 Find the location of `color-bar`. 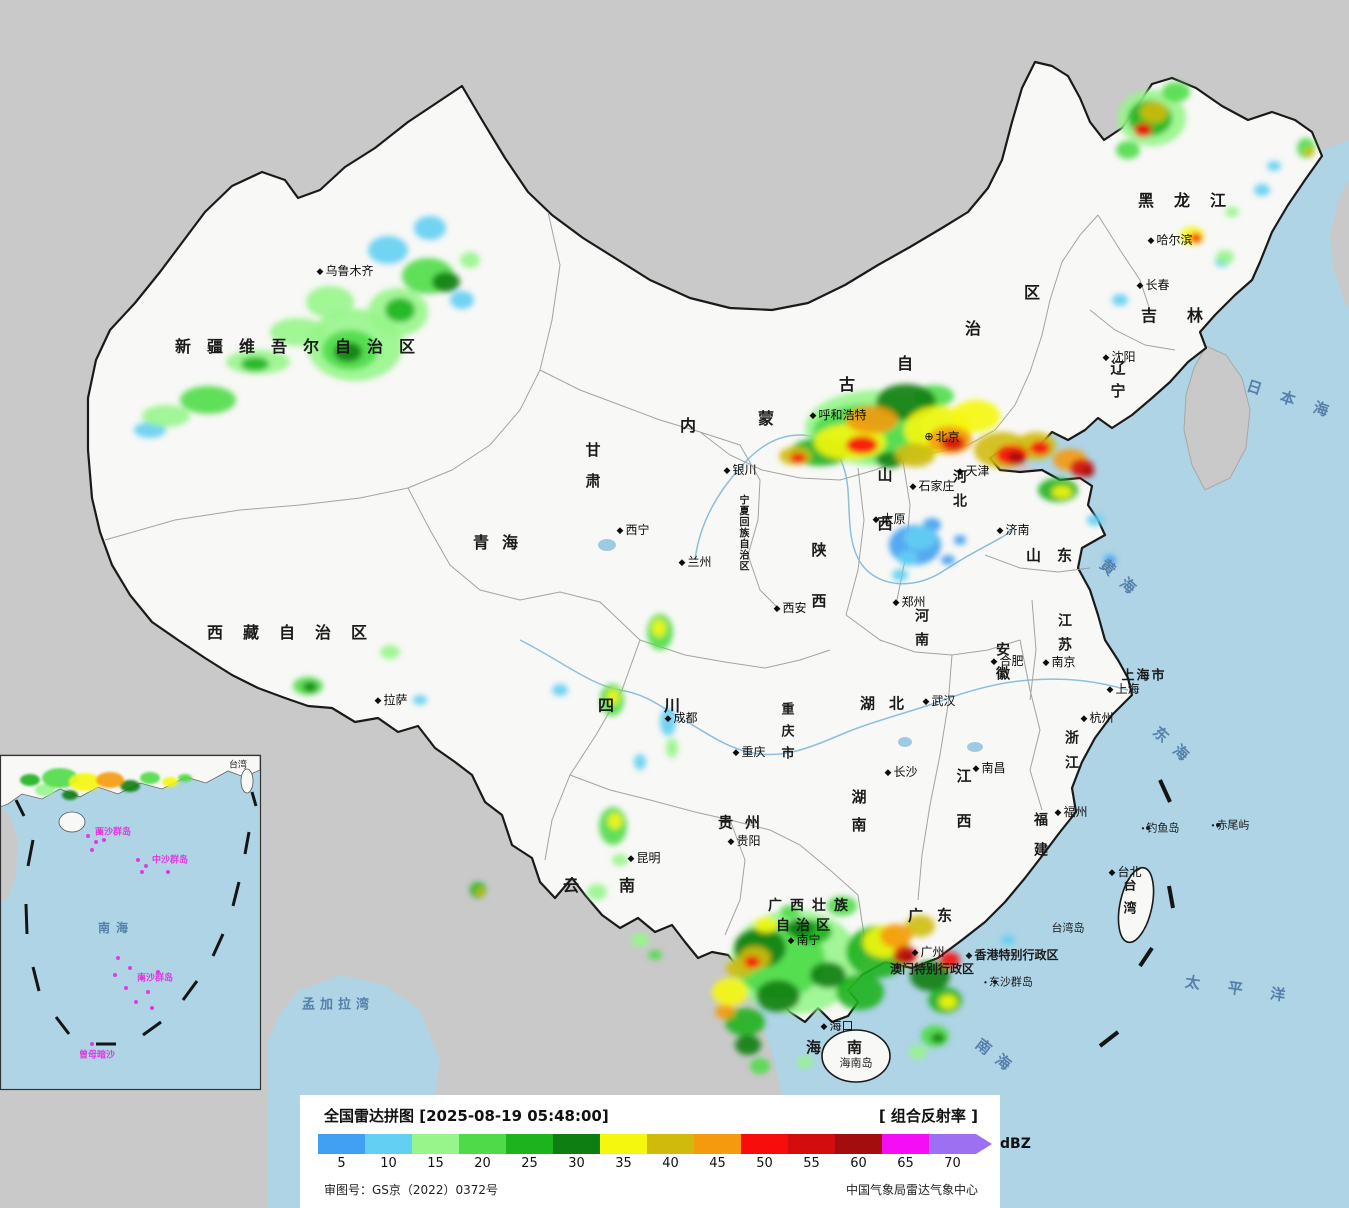

color-bar is located at coordinates (655, 1144).